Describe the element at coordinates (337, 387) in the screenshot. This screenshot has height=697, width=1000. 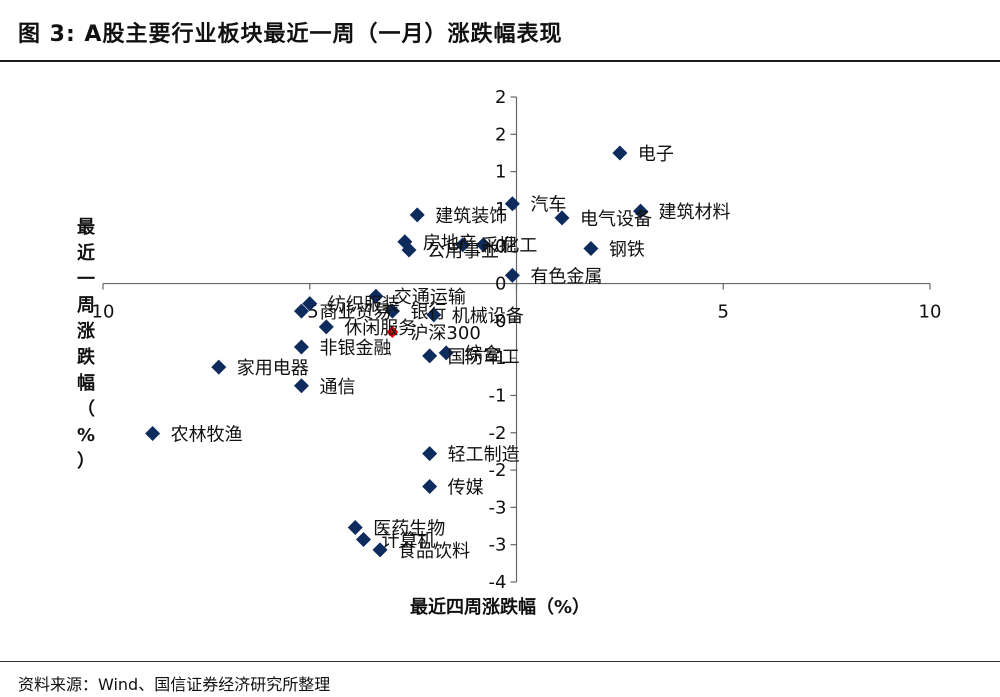
I see `data-point-label: 通信` at that location.